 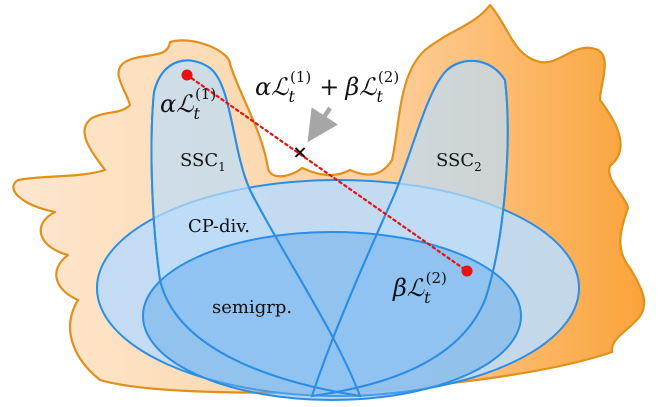 I want to click on beta-l2-label: βℒt(2), so click(x=419, y=288).